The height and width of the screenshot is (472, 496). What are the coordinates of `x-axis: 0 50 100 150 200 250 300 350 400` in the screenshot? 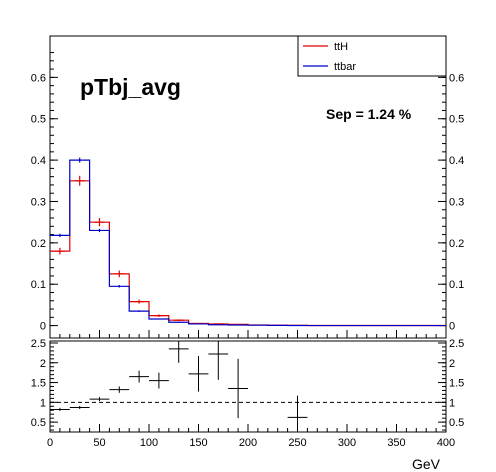 It's located at (251, 436).